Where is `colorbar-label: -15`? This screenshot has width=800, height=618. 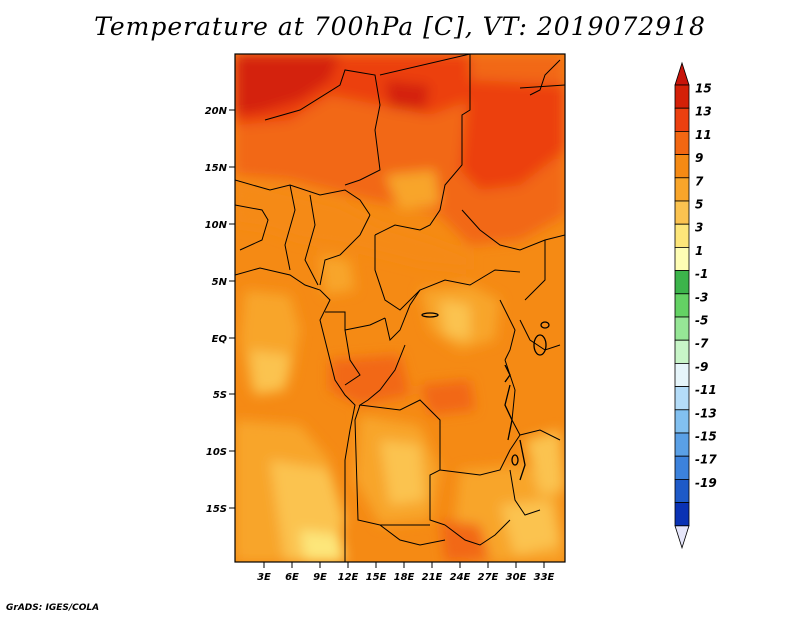
colorbar-label: -15 is located at coordinates (706, 436).